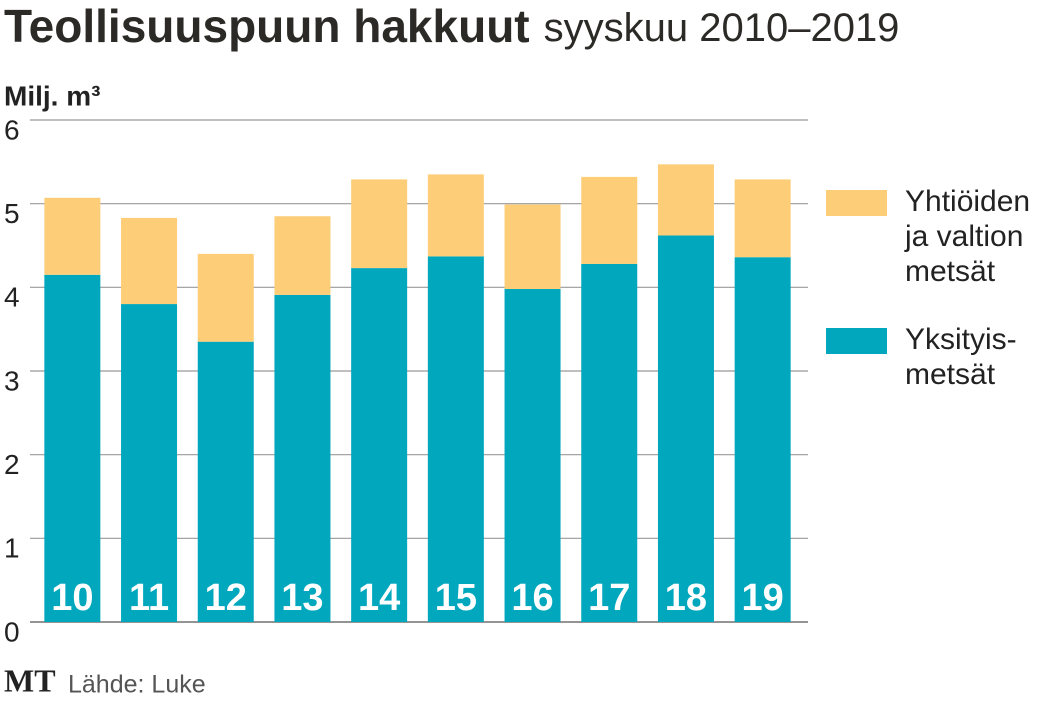 Image resolution: width=1041 pixels, height=702 pixels. What do you see at coordinates (763, 598) in the screenshot?
I see `x-tick-label: 19` at bounding box center [763, 598].